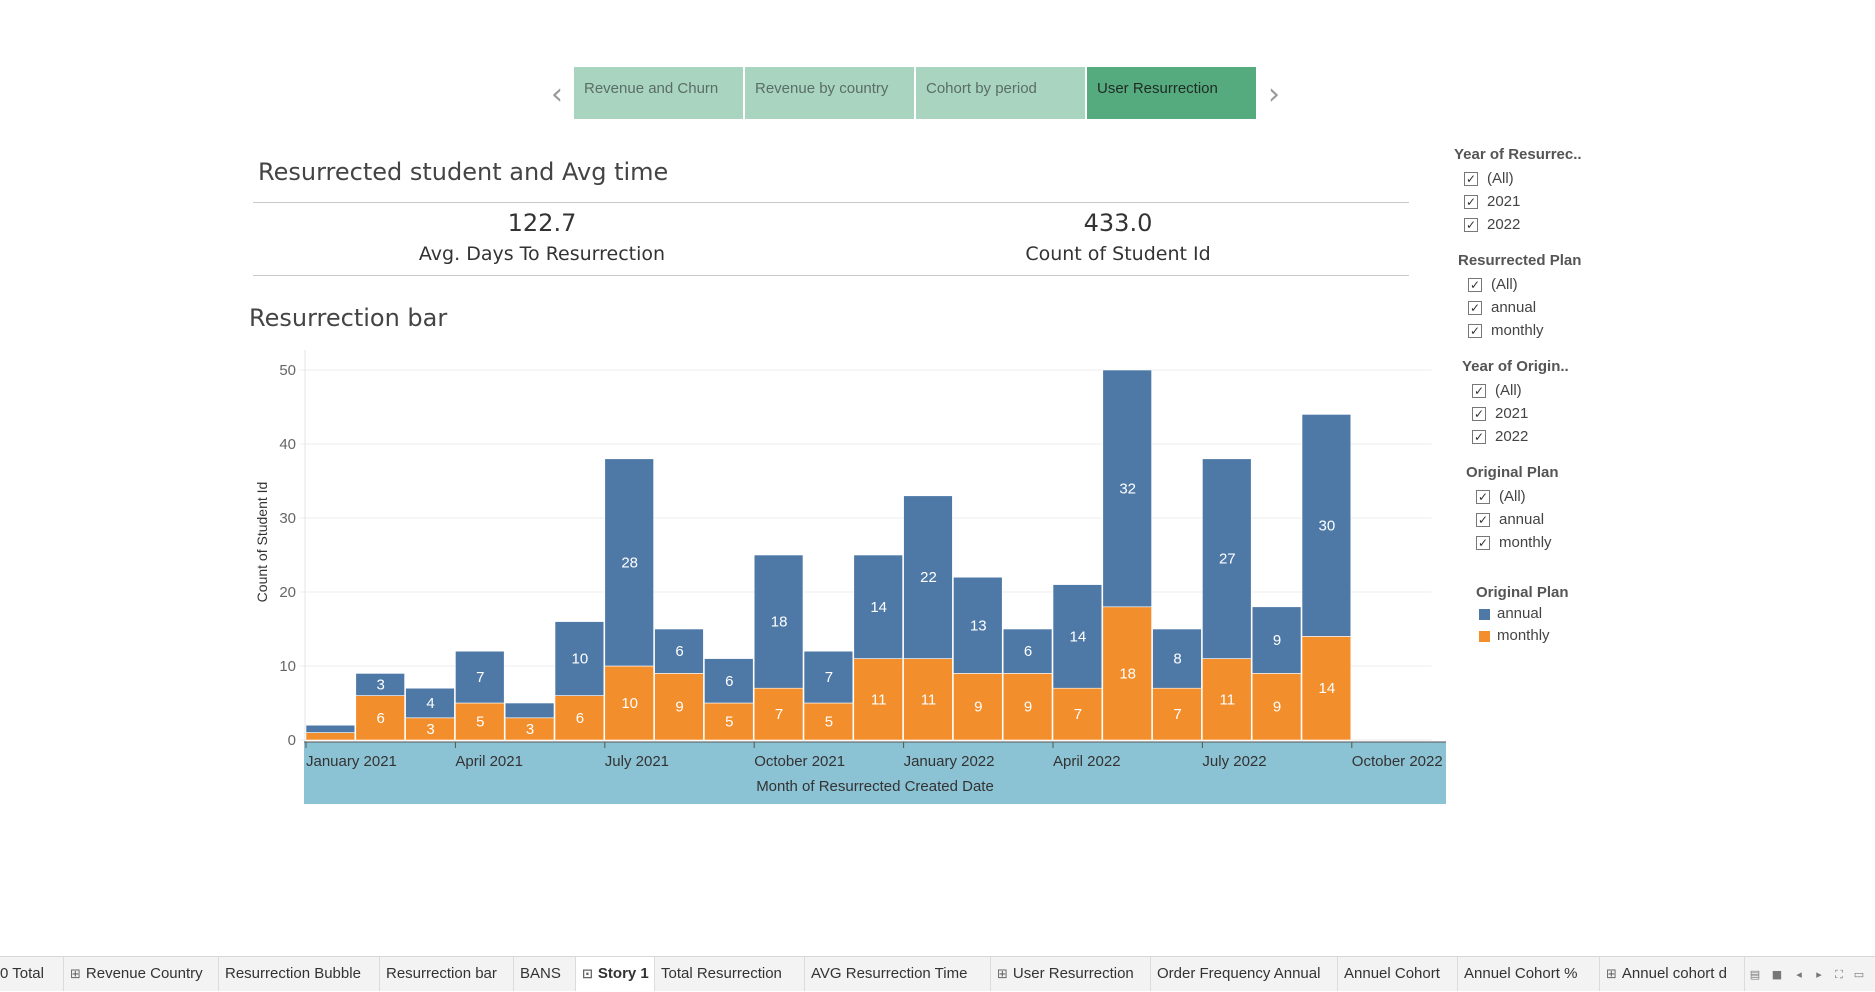  What do you see at coordinates (292, 740) in the screenshot?
I see `y-tick-label: 0` at bounding box center [292, 740].